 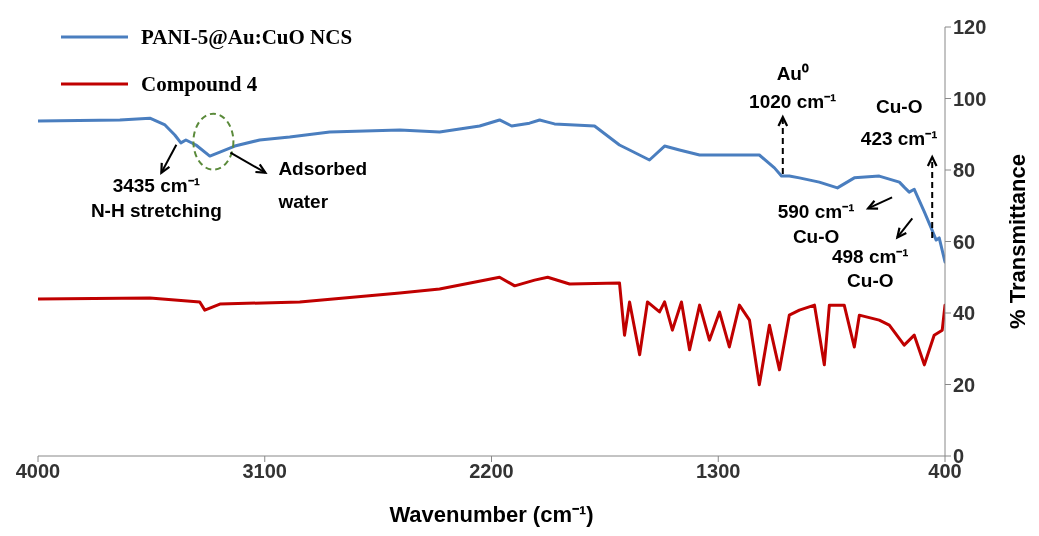 What do you see at coordinates (964, 384) in the screenshot?
I see `y-tick-label: 20` at bounding box center [964, 384].